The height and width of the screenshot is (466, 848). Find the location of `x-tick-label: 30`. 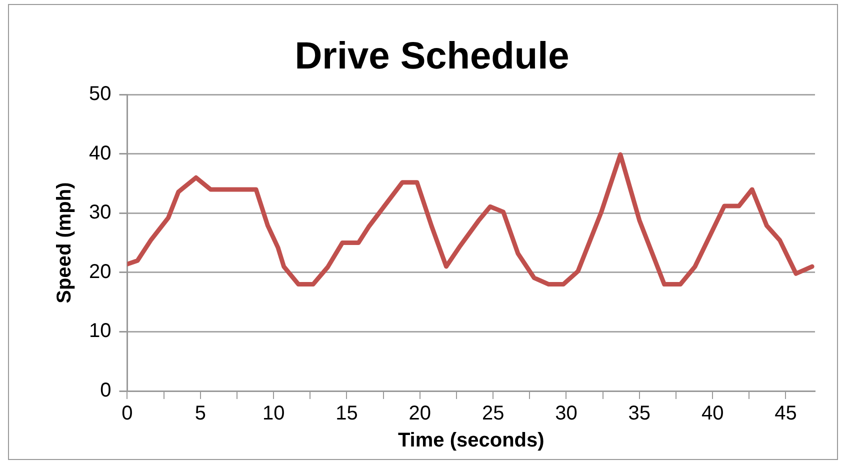

x-tick-label: 30 is located at coordinates (566, 413).